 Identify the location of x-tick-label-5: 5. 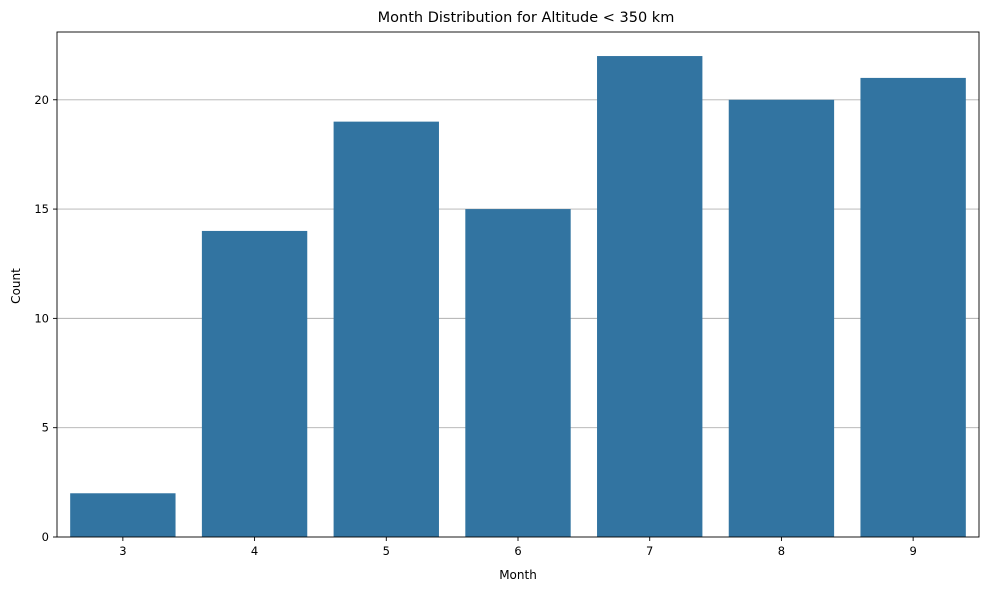
(386, 551).